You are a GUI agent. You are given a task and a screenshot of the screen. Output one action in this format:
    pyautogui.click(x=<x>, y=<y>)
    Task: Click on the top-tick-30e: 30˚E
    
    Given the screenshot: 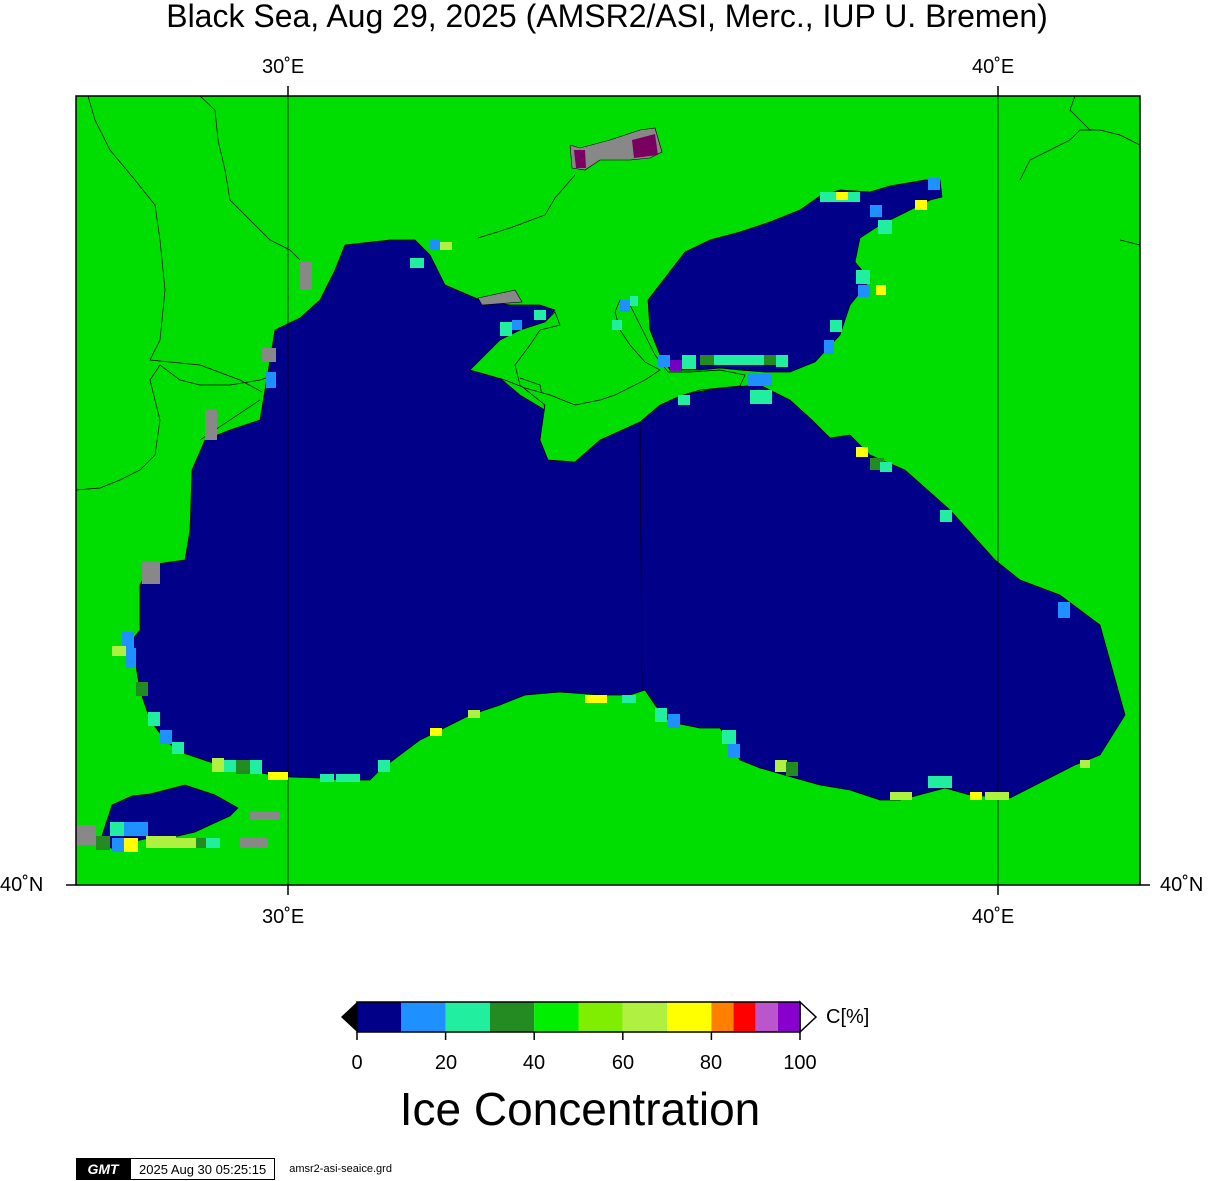 What is the action you would take?
    pyautogui.click(x=283, y=67)
    